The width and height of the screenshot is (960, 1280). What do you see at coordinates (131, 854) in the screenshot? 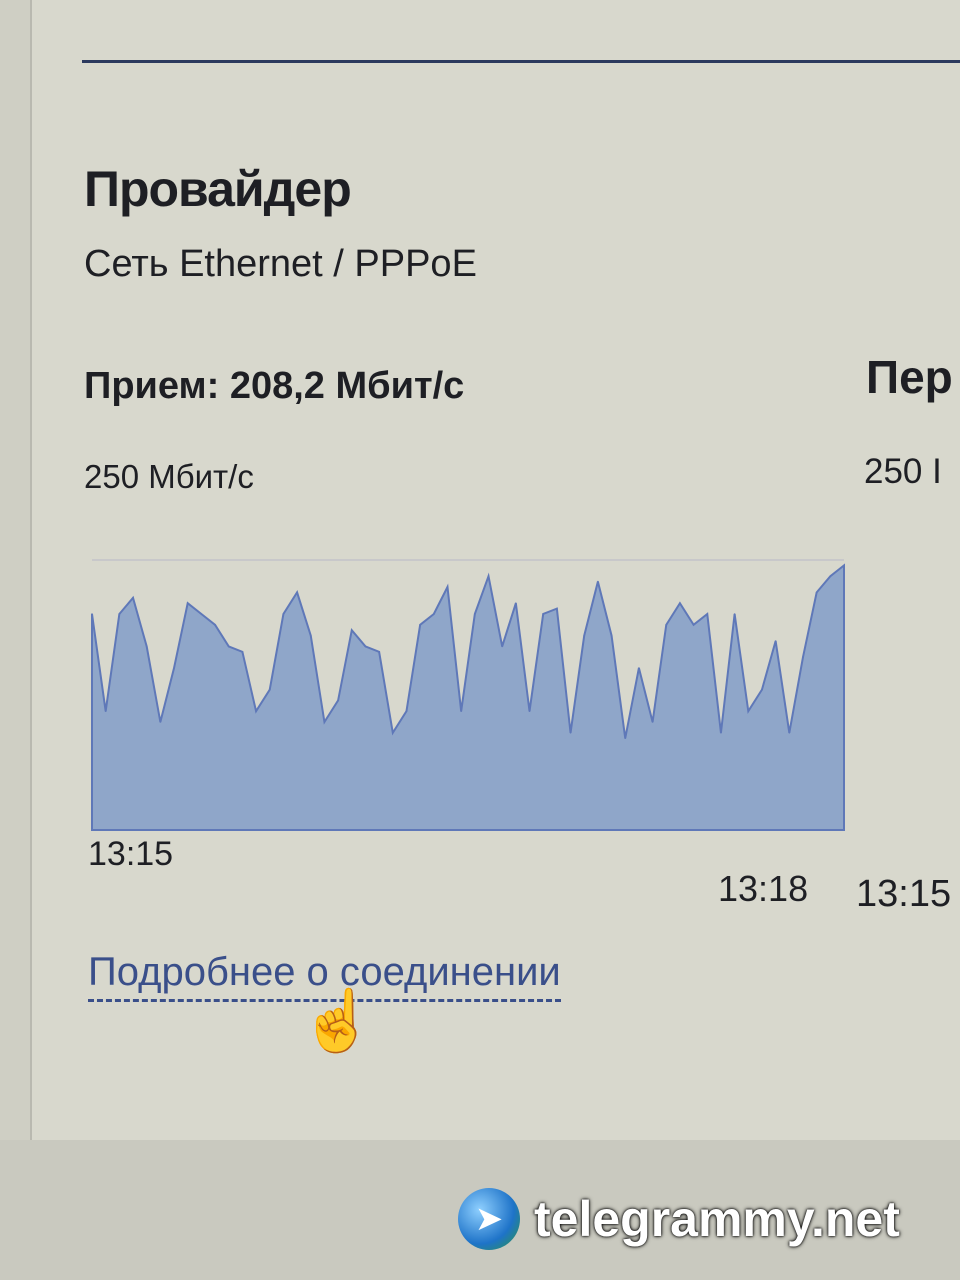
I see `x-start-label: 13:15` at bounding box center [131, 854].